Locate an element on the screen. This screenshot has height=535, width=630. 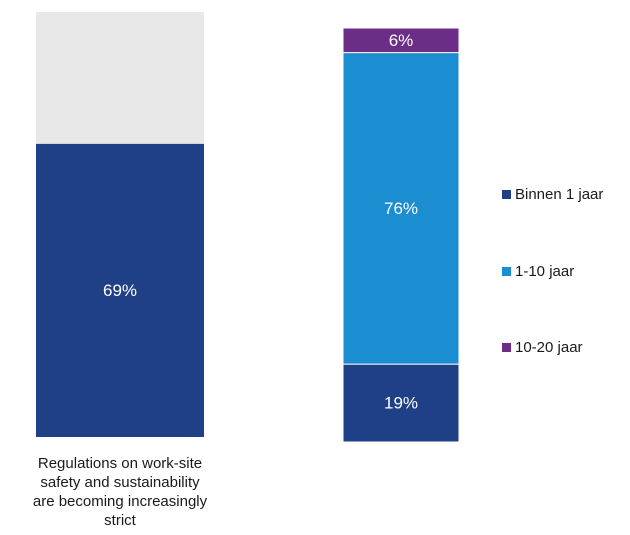
legend-swatch-1-10-jaar is located at coordinates (506, 271).